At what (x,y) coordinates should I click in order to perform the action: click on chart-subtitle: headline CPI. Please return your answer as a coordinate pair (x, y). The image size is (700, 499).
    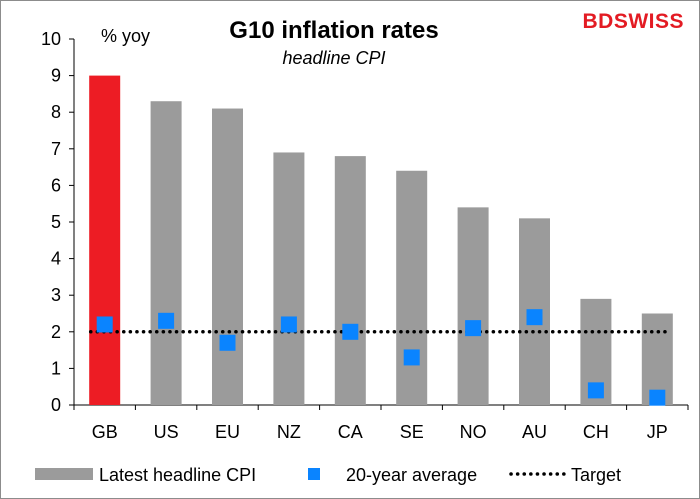
    Looking at the image, I should click on (333, 58).